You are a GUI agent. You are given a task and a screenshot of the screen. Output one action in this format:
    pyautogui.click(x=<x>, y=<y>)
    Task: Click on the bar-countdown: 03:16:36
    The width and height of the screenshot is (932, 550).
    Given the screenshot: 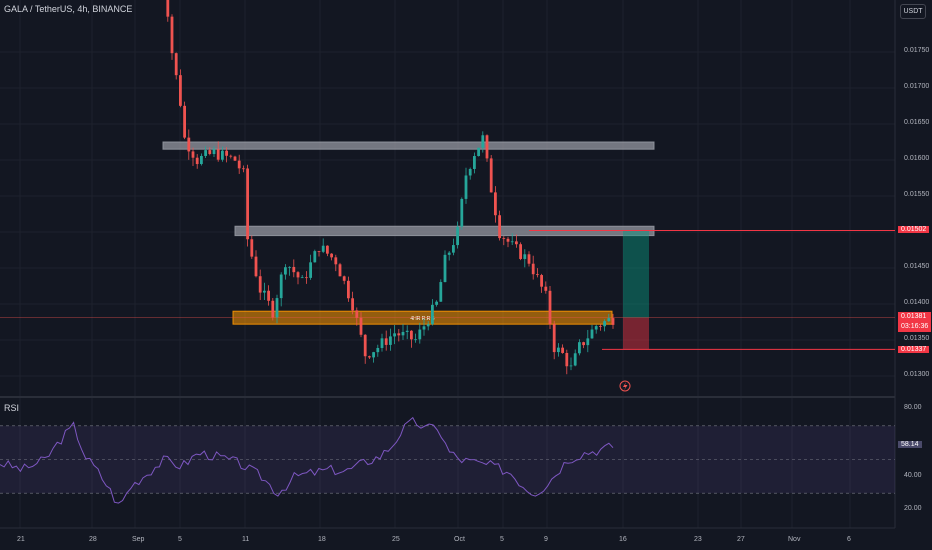 What is the action you would take?
    pyautogui.click(x=915, y=326)
    